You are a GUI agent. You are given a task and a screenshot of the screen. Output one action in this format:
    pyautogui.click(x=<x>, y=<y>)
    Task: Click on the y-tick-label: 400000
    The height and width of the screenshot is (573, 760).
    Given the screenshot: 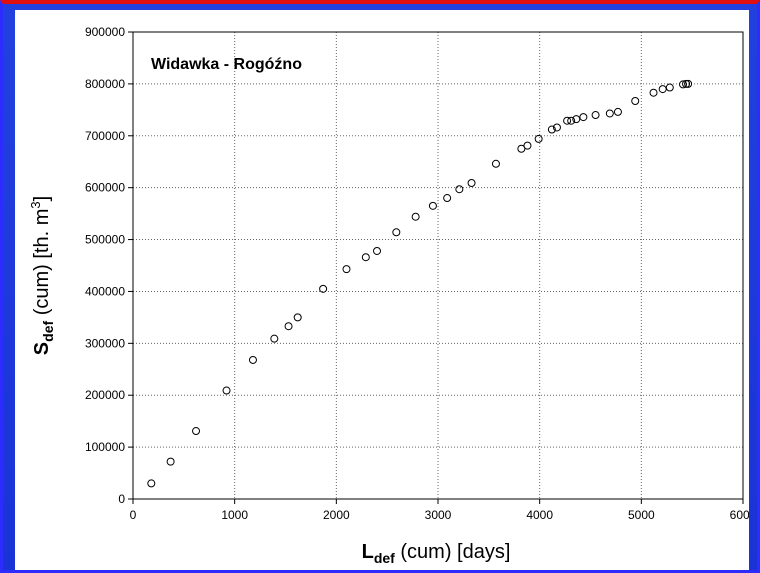 What is the action you would take?
    pyautogui.click(x=105, y=291)
    